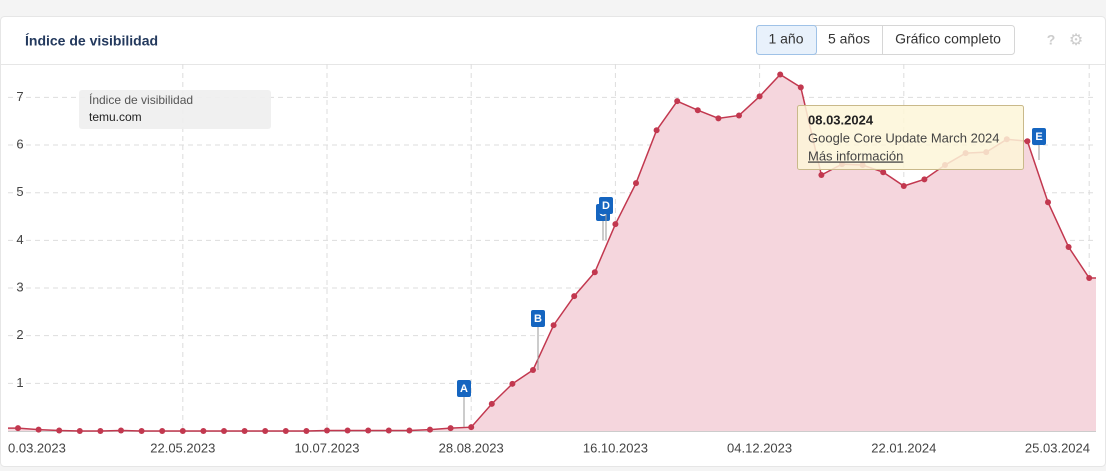  What do you see at coordinates (841, 119) in the screenshot?
I see `tooltip-date: 08.03.2024` at bounding box center [841, 119].